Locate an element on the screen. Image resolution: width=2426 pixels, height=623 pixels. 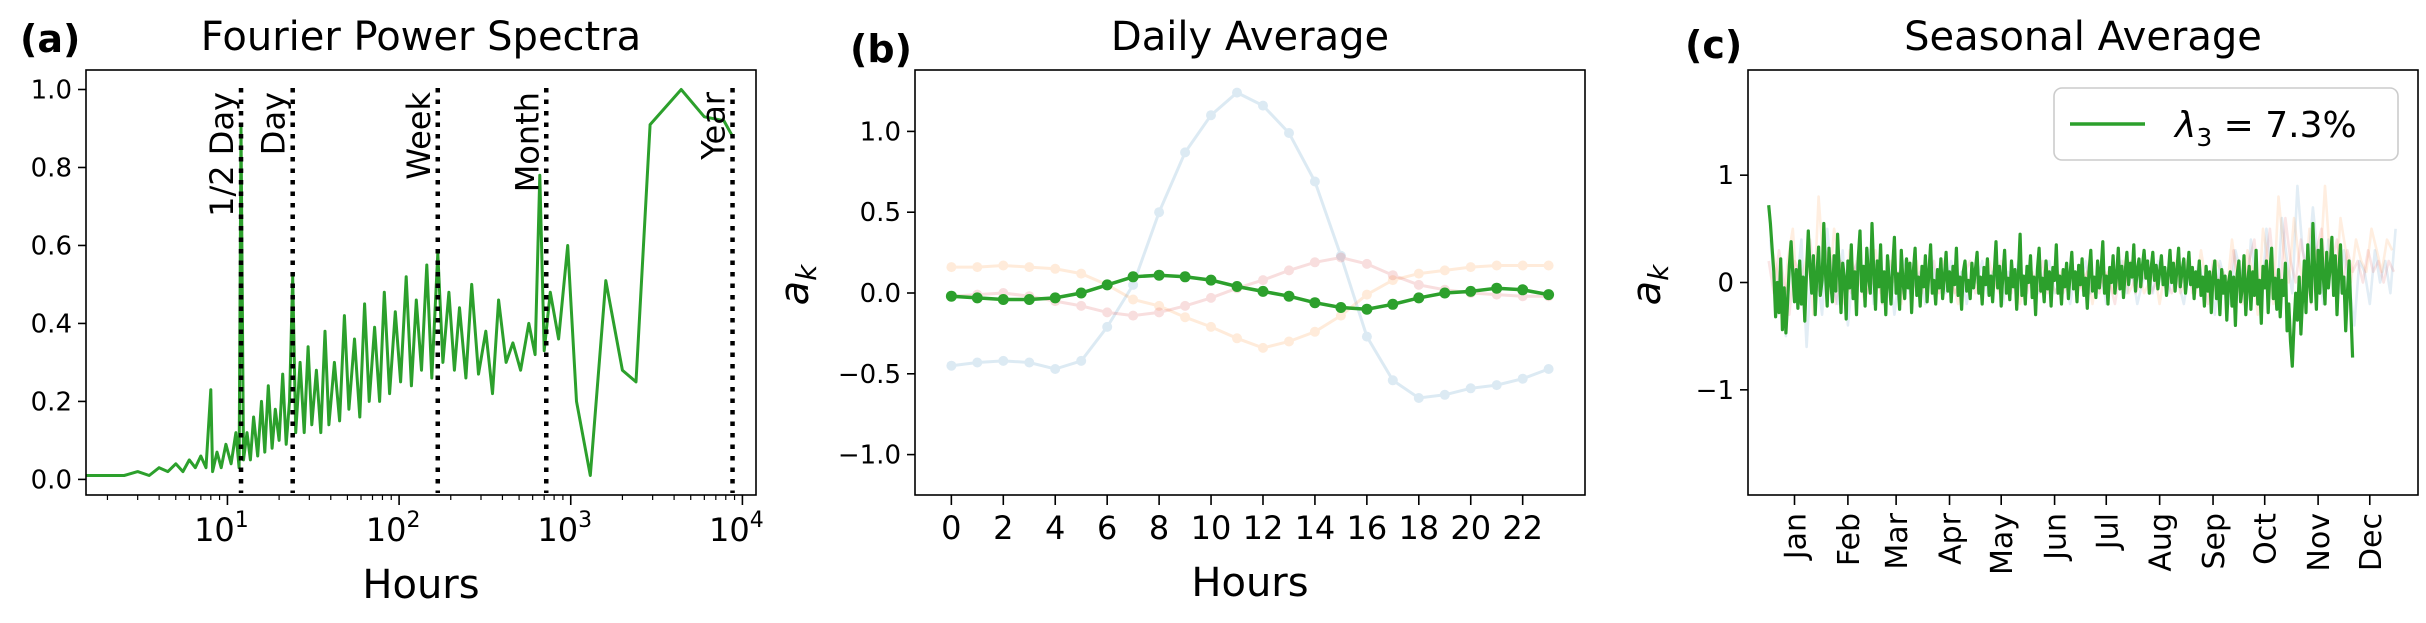
x-tick-label-b: 0 is located at coordinates (951, 528).